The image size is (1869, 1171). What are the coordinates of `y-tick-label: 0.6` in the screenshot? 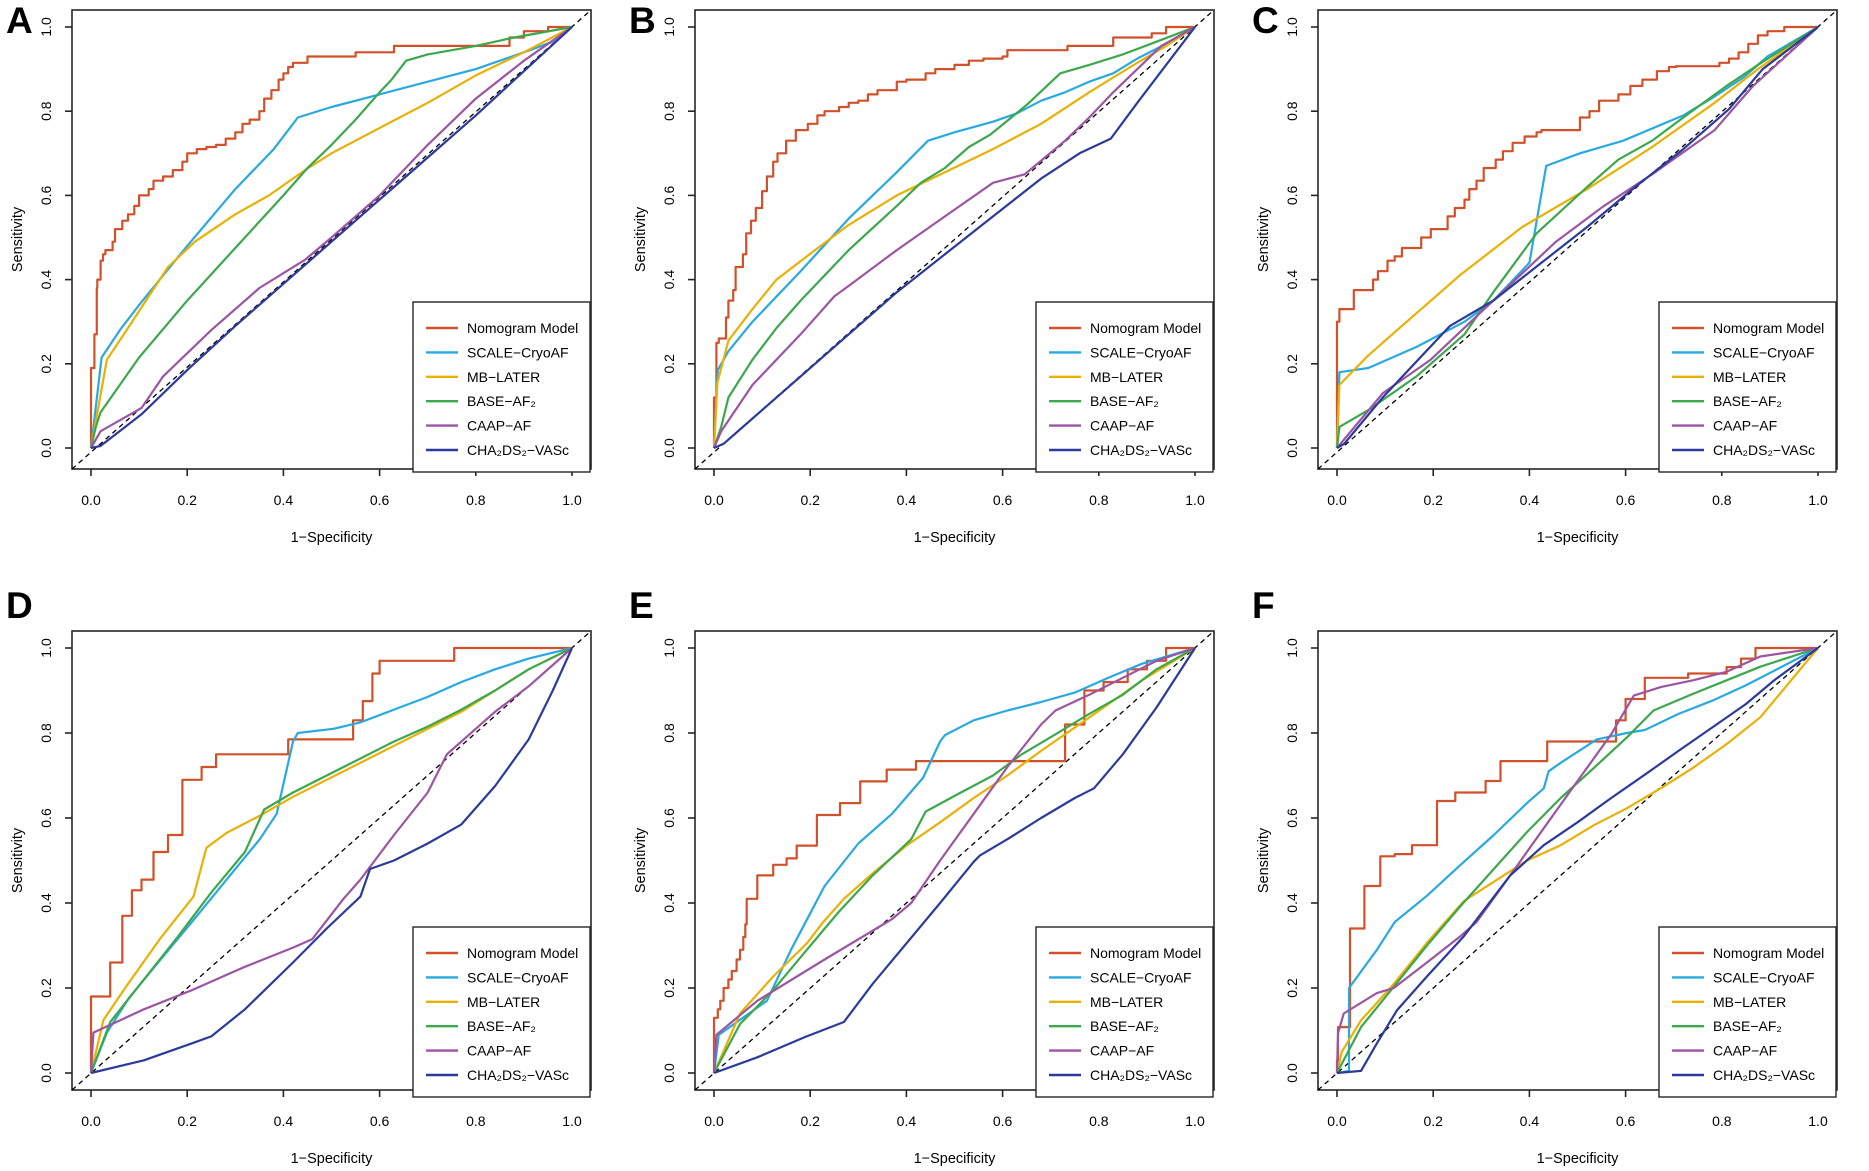 It's located at (1292, 818).